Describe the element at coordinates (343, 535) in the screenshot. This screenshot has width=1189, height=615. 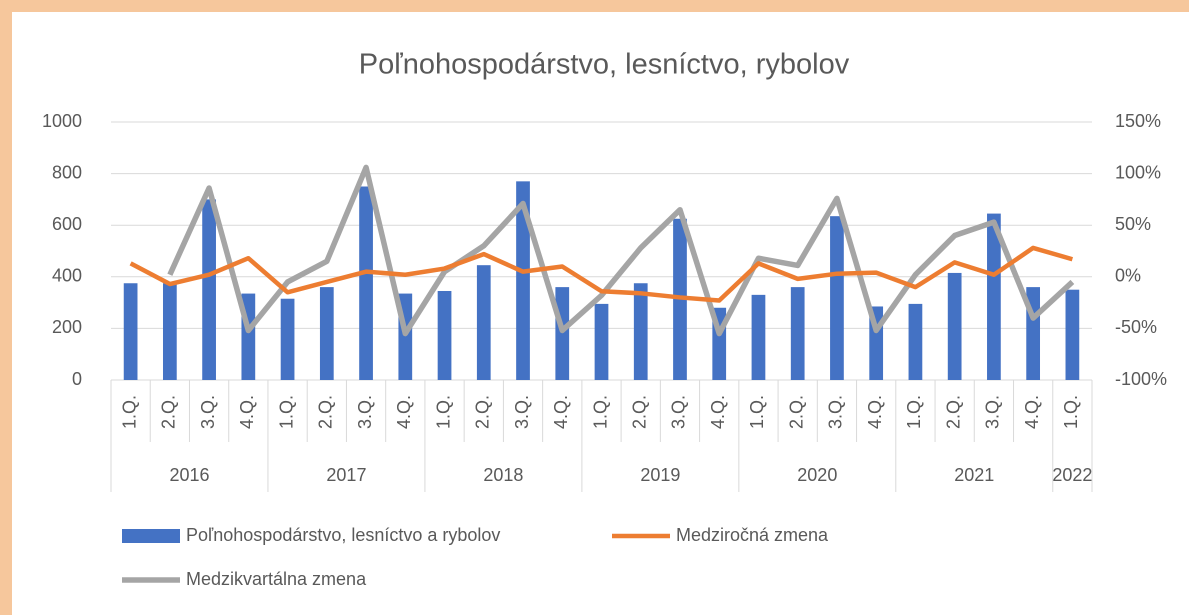
I see `legend-label: Poľnohospodárstvo, lesníctvo a rybolov` at that location.